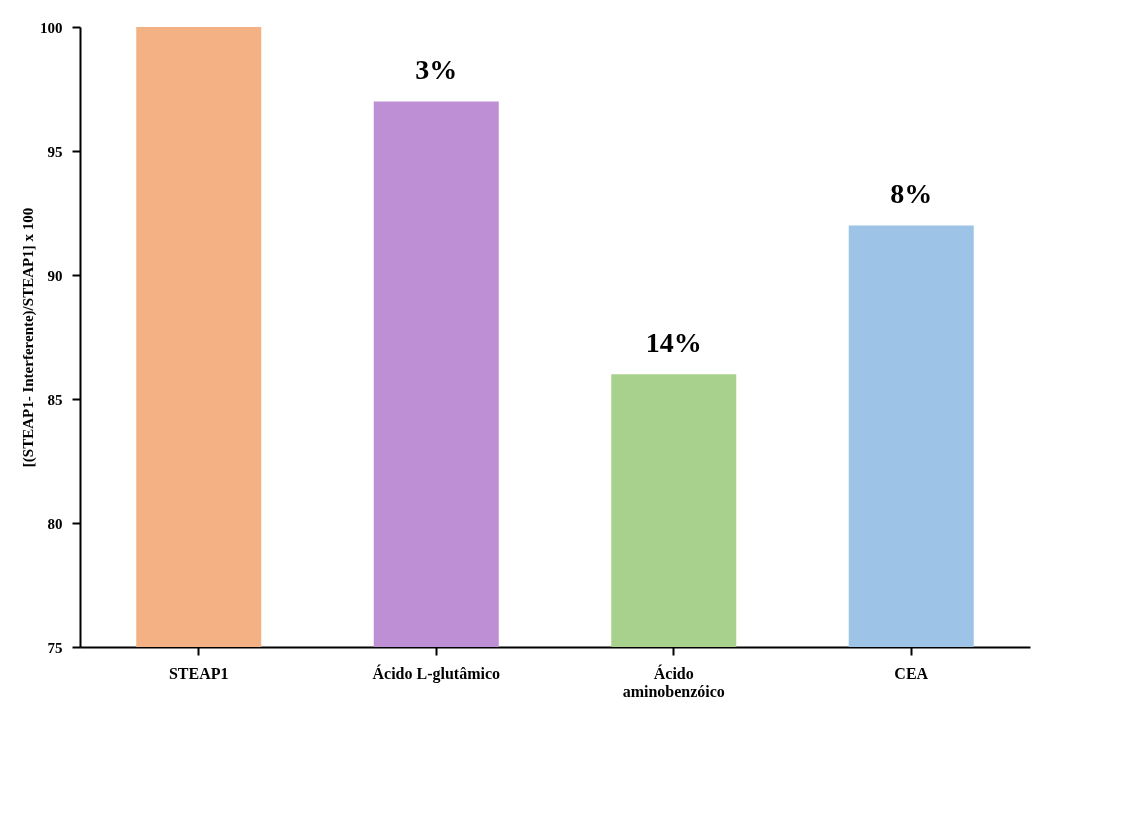  I want to click on y-tick-label: 90, so click(55, 275).